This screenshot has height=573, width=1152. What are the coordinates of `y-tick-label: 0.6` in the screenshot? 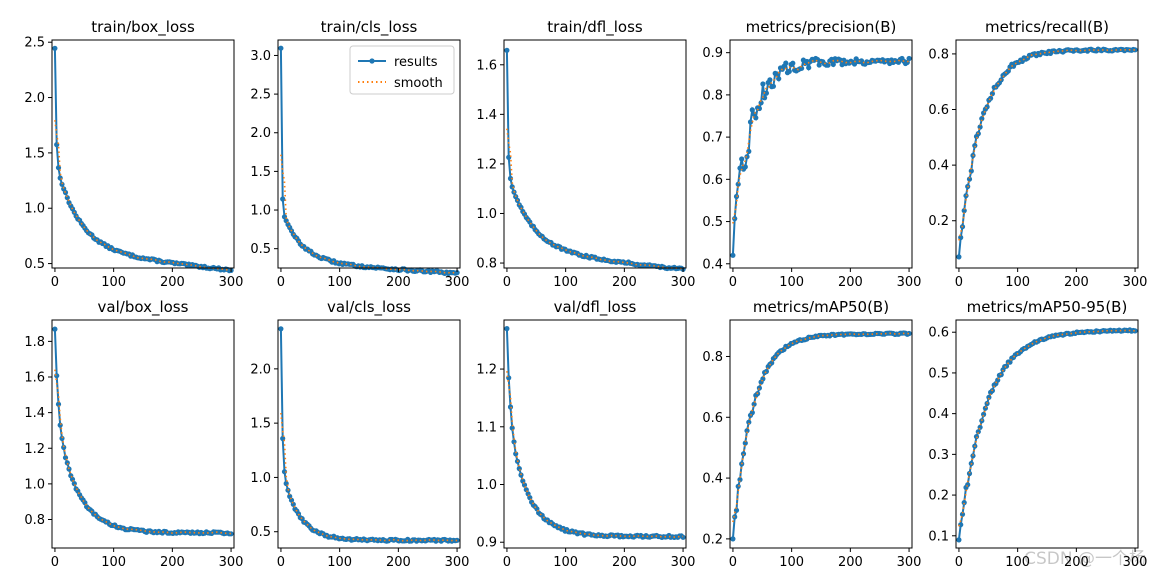 It's located at (938, 110).